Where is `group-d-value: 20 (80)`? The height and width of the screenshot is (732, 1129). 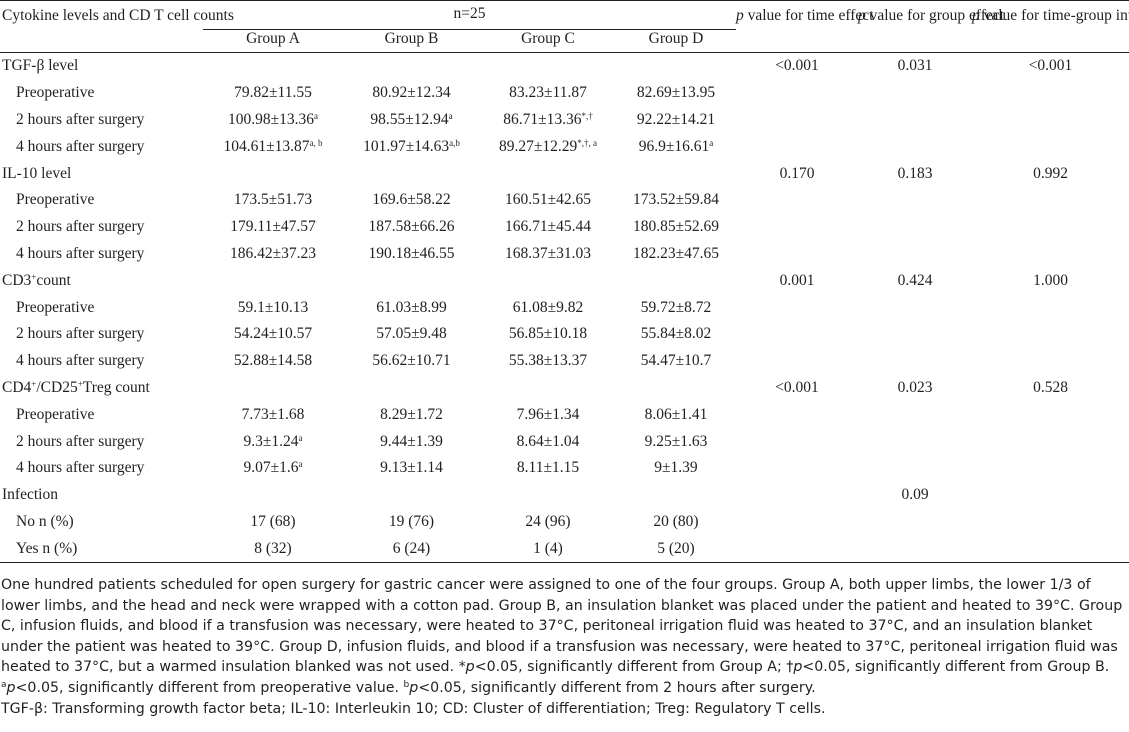 group-d-value: 20 (80) is located at coordinates (676, 521).